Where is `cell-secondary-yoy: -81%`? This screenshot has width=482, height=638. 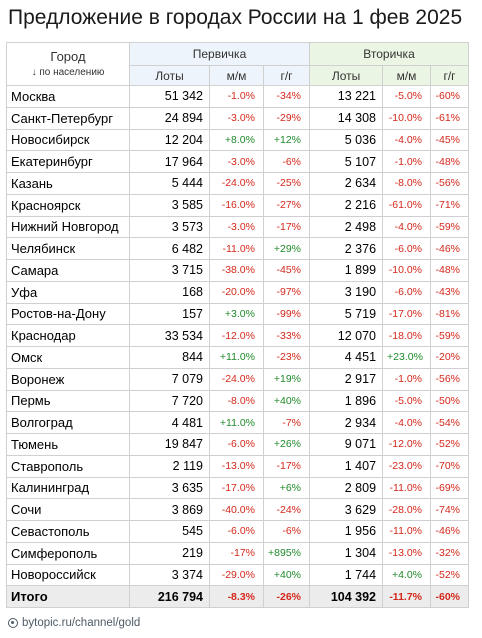
cell-secondary-yoy: -81% is located at coordinates (450, 314).